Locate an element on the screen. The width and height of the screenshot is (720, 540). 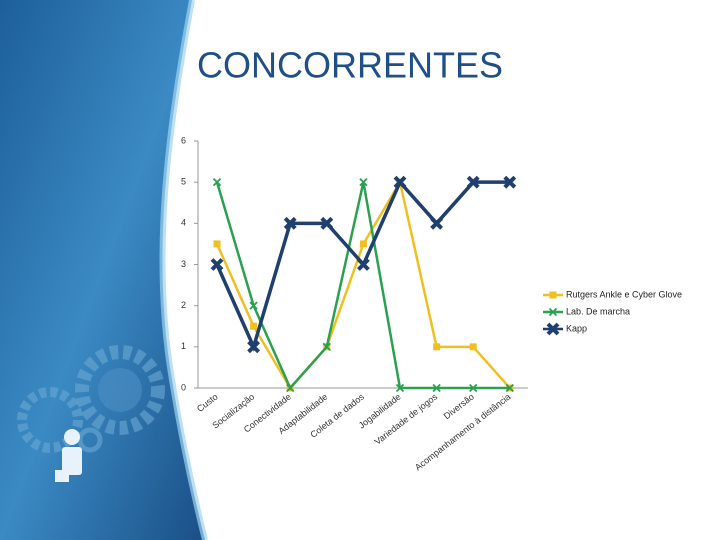
legend-label: Rutgers Ankle e Cyber Glove is located at coordinates (624, 294).